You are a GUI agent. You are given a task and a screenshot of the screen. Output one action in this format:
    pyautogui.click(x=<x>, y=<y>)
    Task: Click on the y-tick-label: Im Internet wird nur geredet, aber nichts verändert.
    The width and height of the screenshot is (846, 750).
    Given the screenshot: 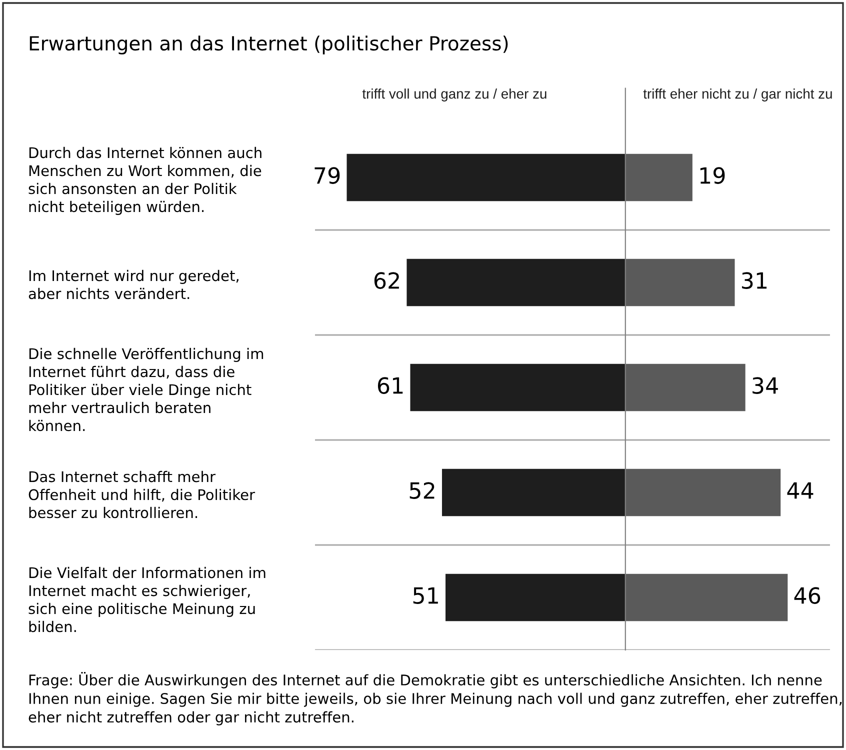 What is the action you would take?
    pyautogui.click(x=133, y=285)
    